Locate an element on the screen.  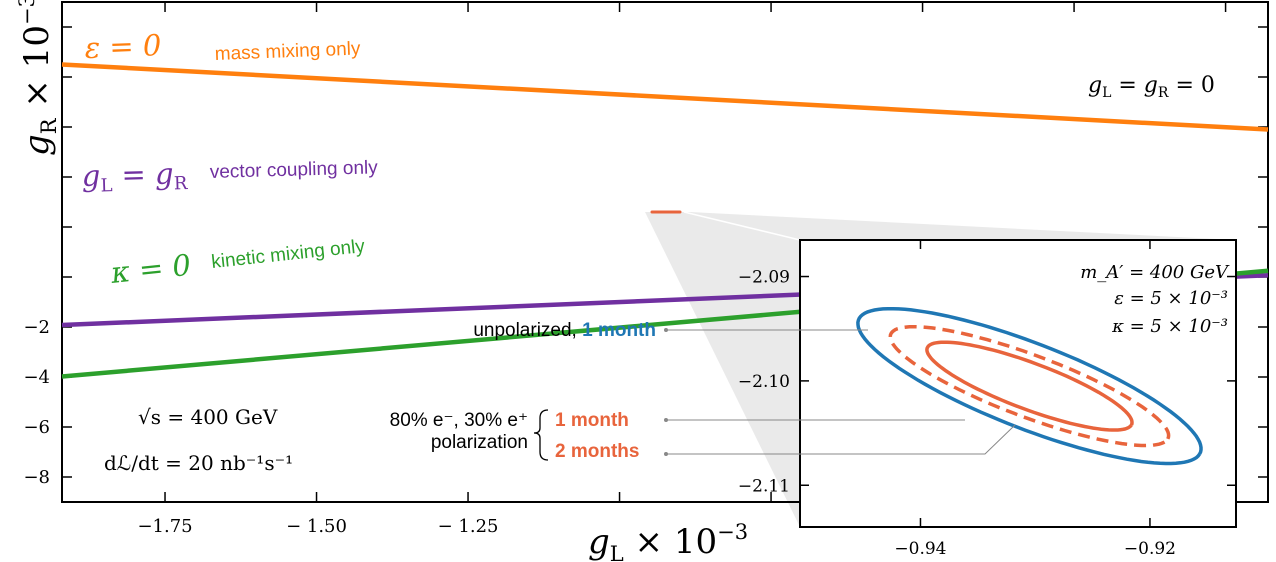
vec-series-name: gL = gR is located at coordinates (134, 176).